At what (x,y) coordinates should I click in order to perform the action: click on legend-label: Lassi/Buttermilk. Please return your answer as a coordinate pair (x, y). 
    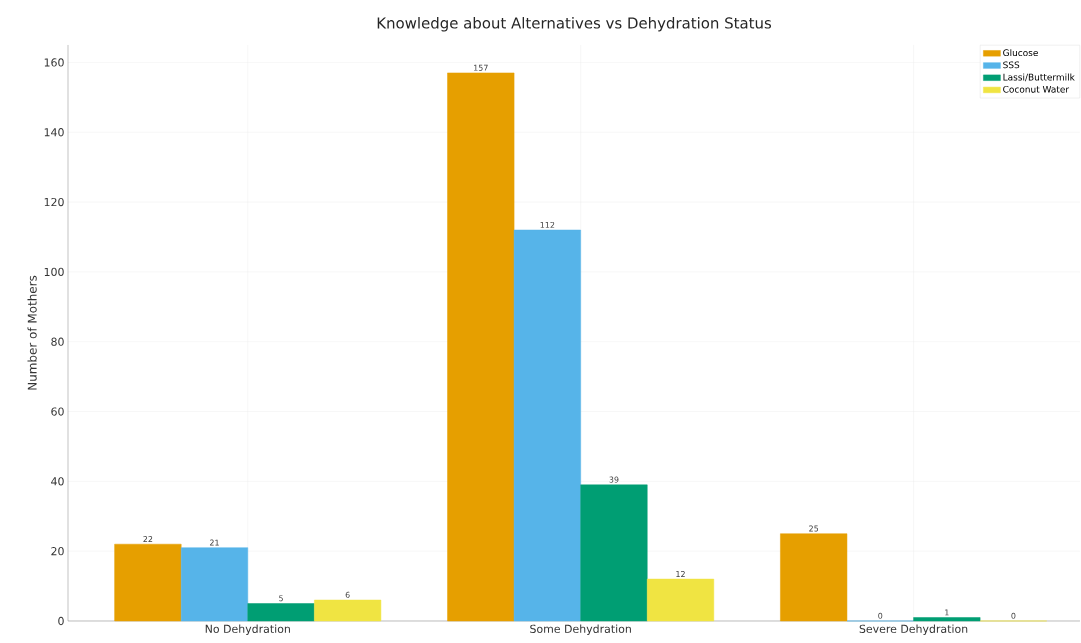
    Looking at the image, I should click on (1039, 77).